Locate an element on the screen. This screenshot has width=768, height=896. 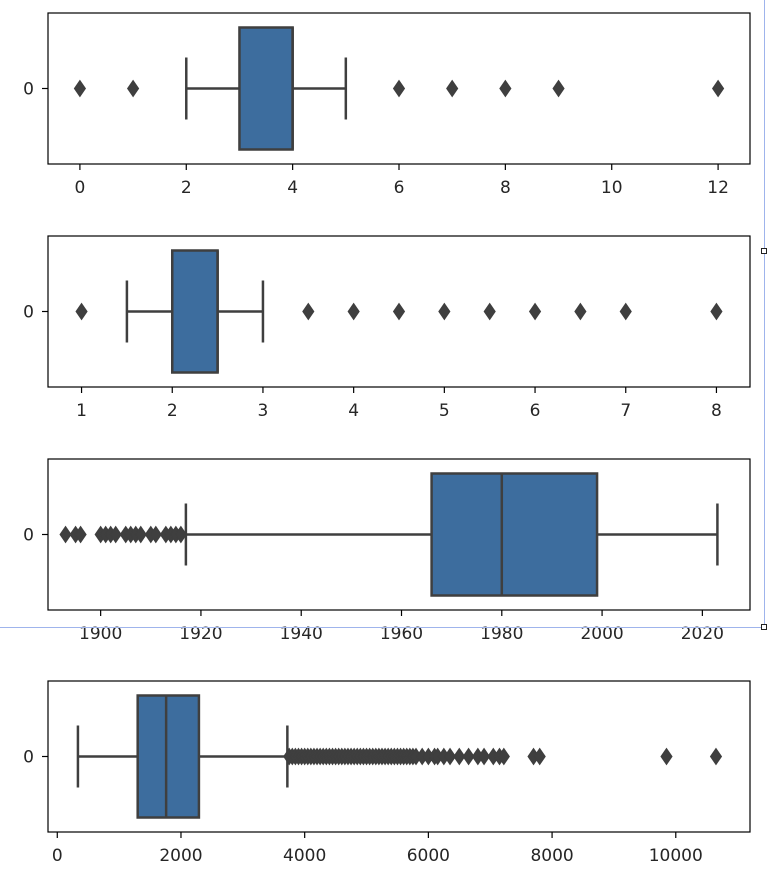
x-tick-label: 12 is located at coordinates (718, 188).